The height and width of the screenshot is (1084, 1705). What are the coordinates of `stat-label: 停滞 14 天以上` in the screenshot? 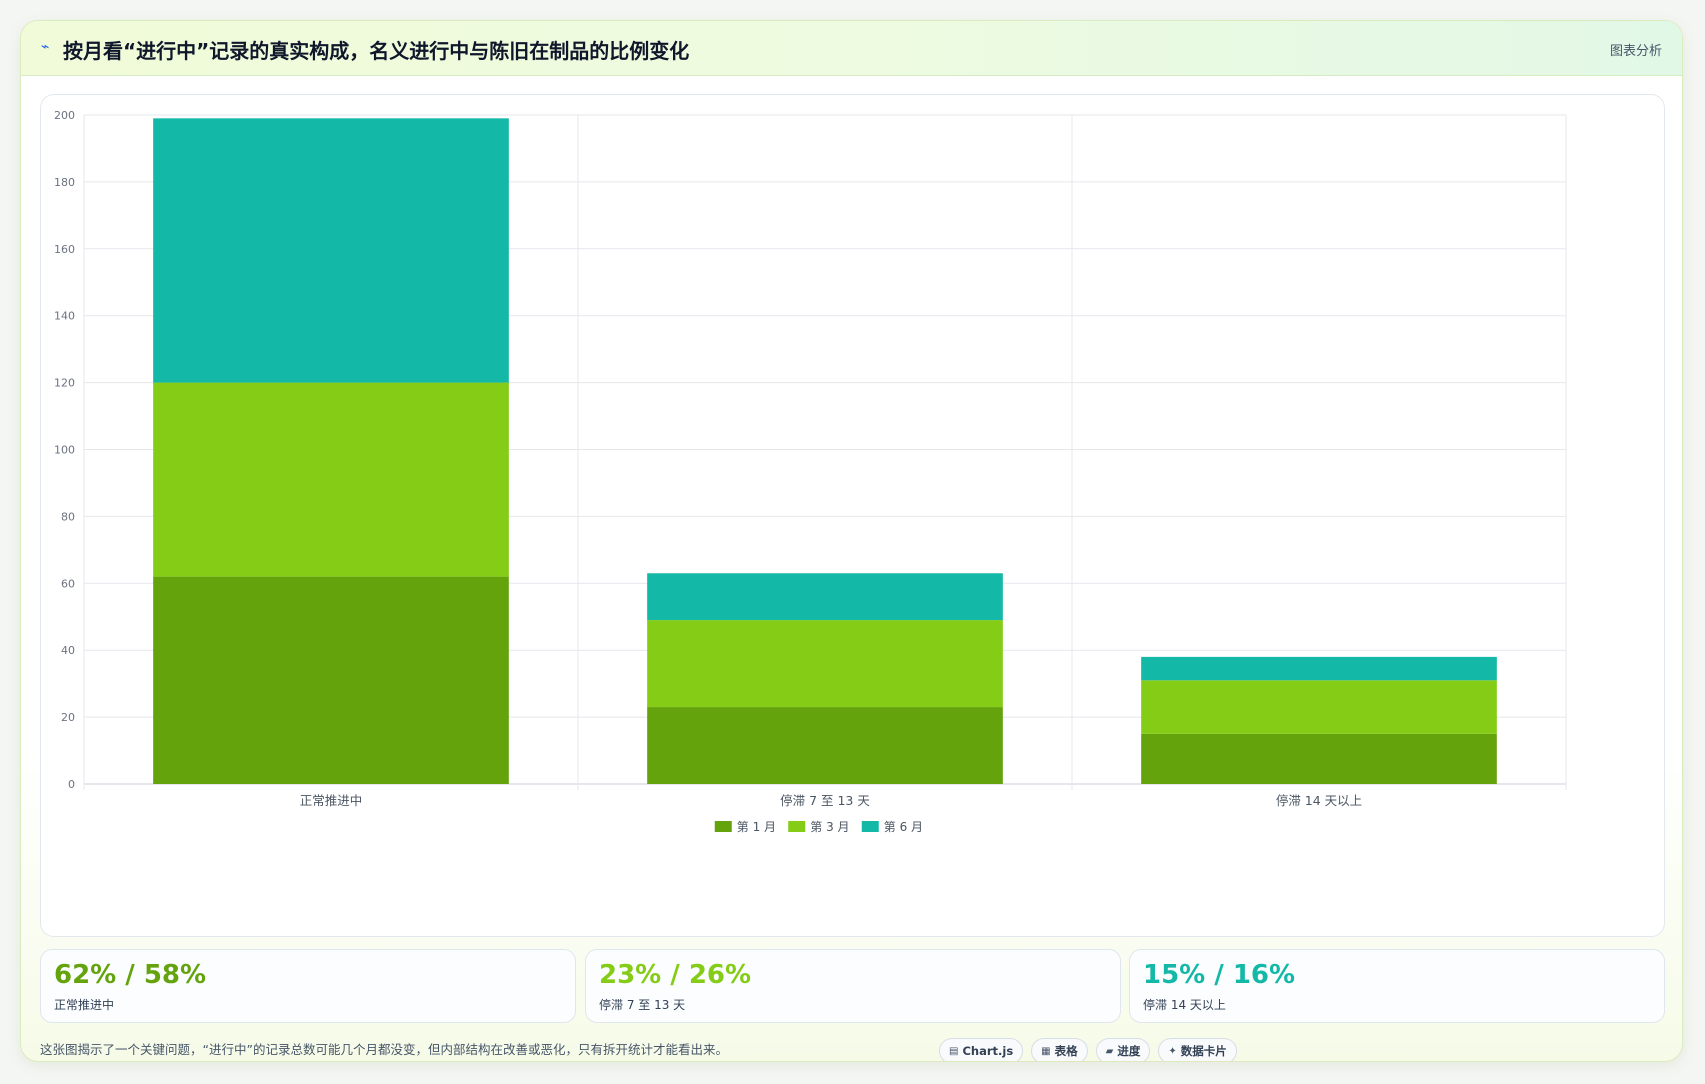 It's located at (1184, 1005).